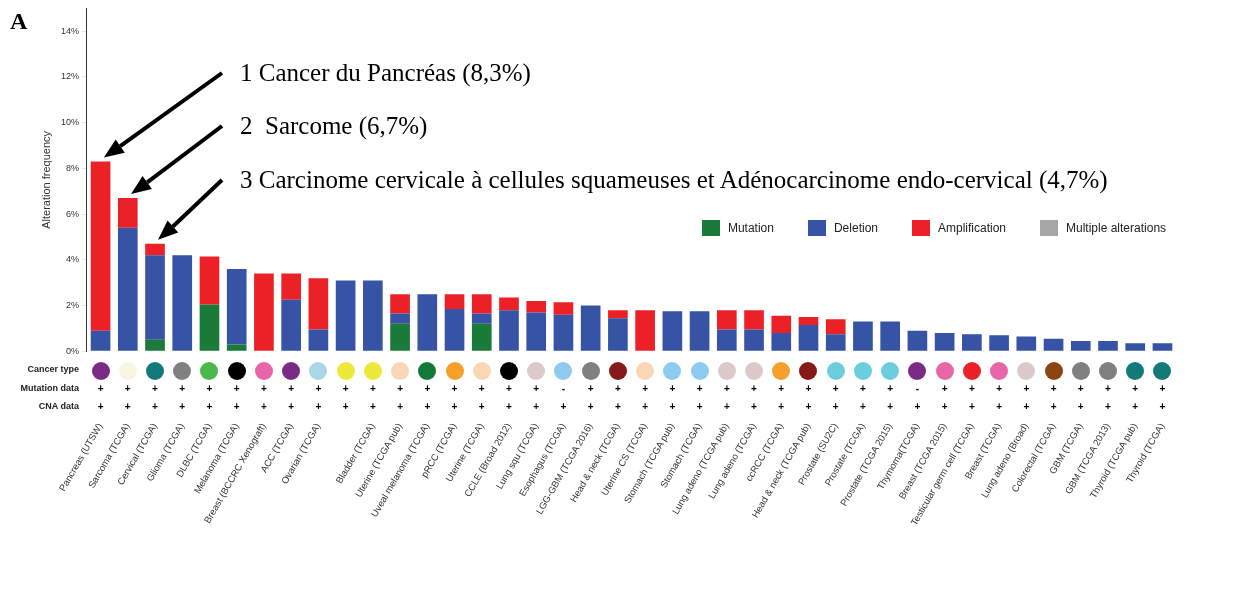 The height and width of the screenshot is (590, 1234). Describe the element at coordinates (750, 227) in the screenshot. I see `legend-label: Mutation` at that location.